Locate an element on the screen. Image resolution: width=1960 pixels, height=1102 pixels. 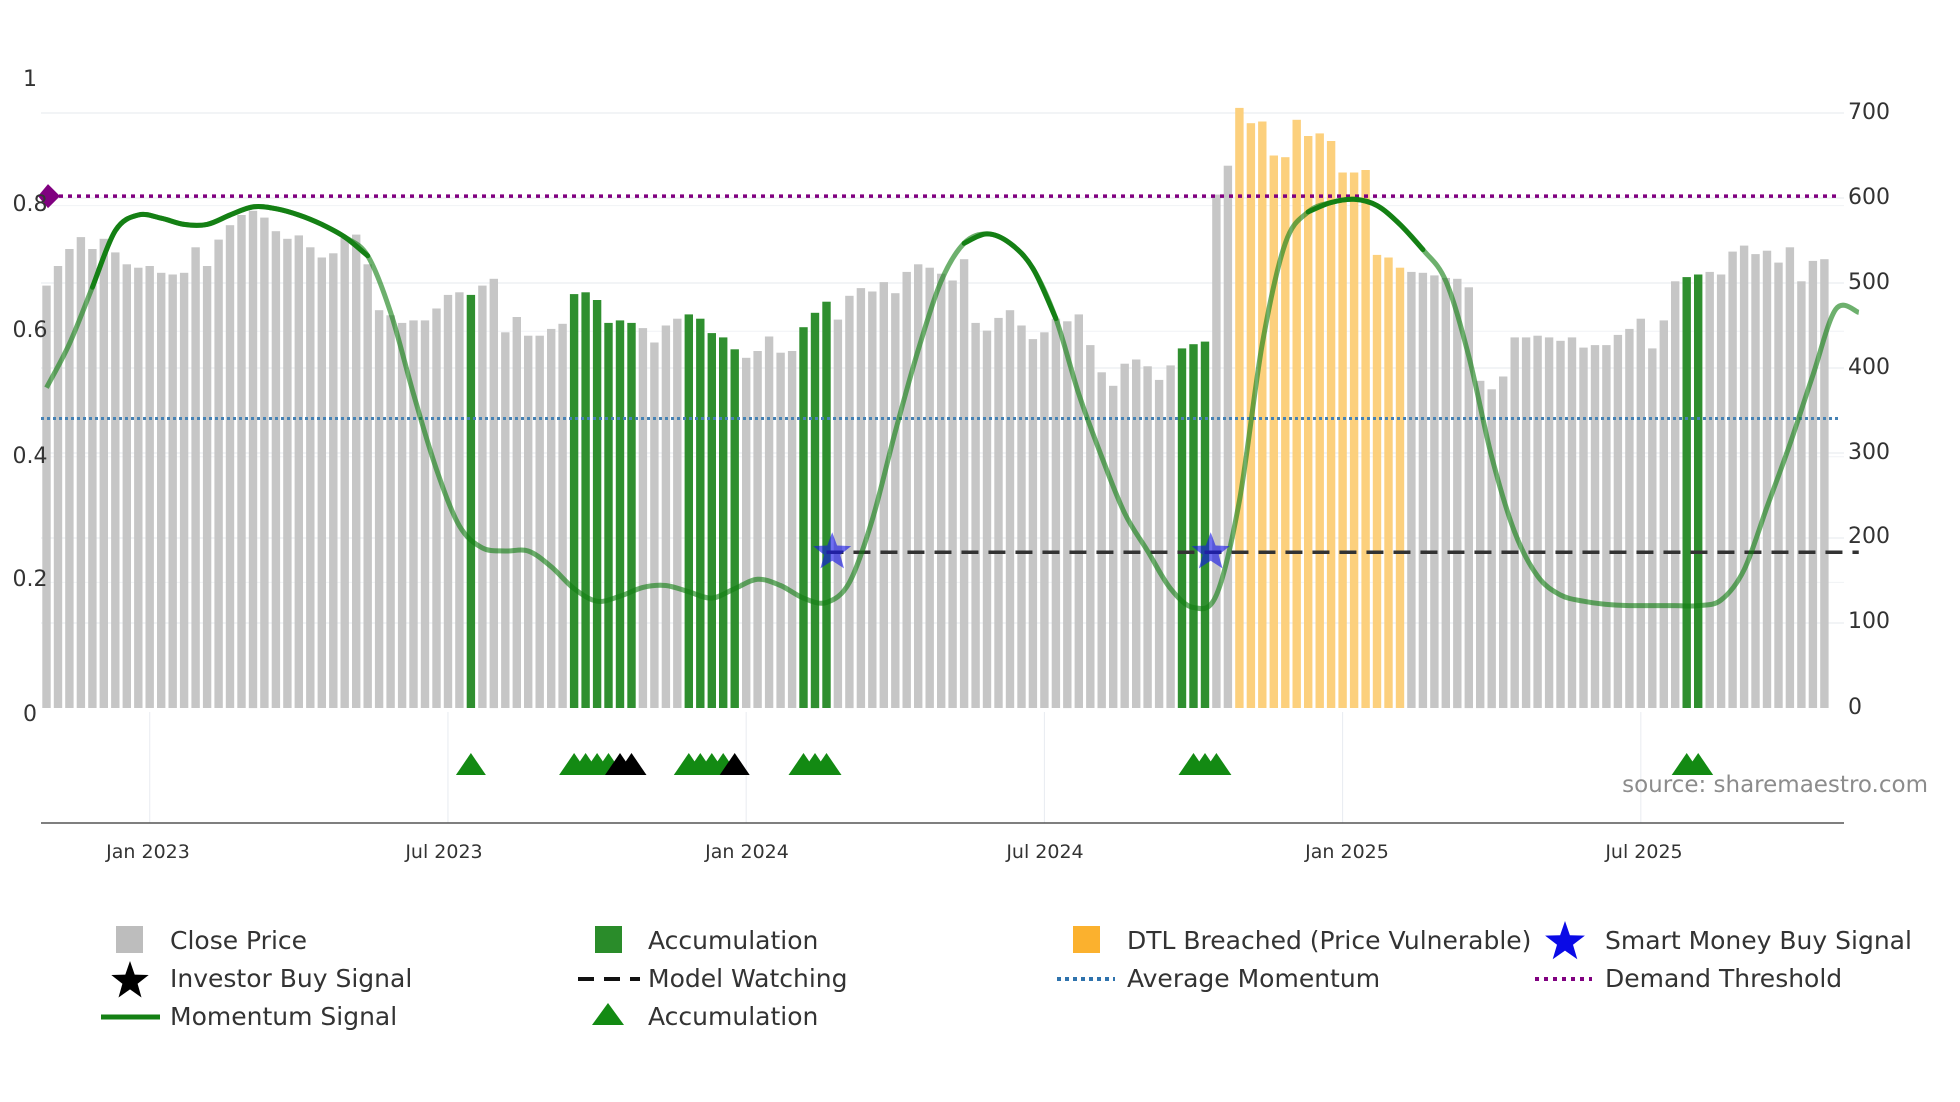
date-tick-label: Jul 2024 is located at coordinates (1044, 852).